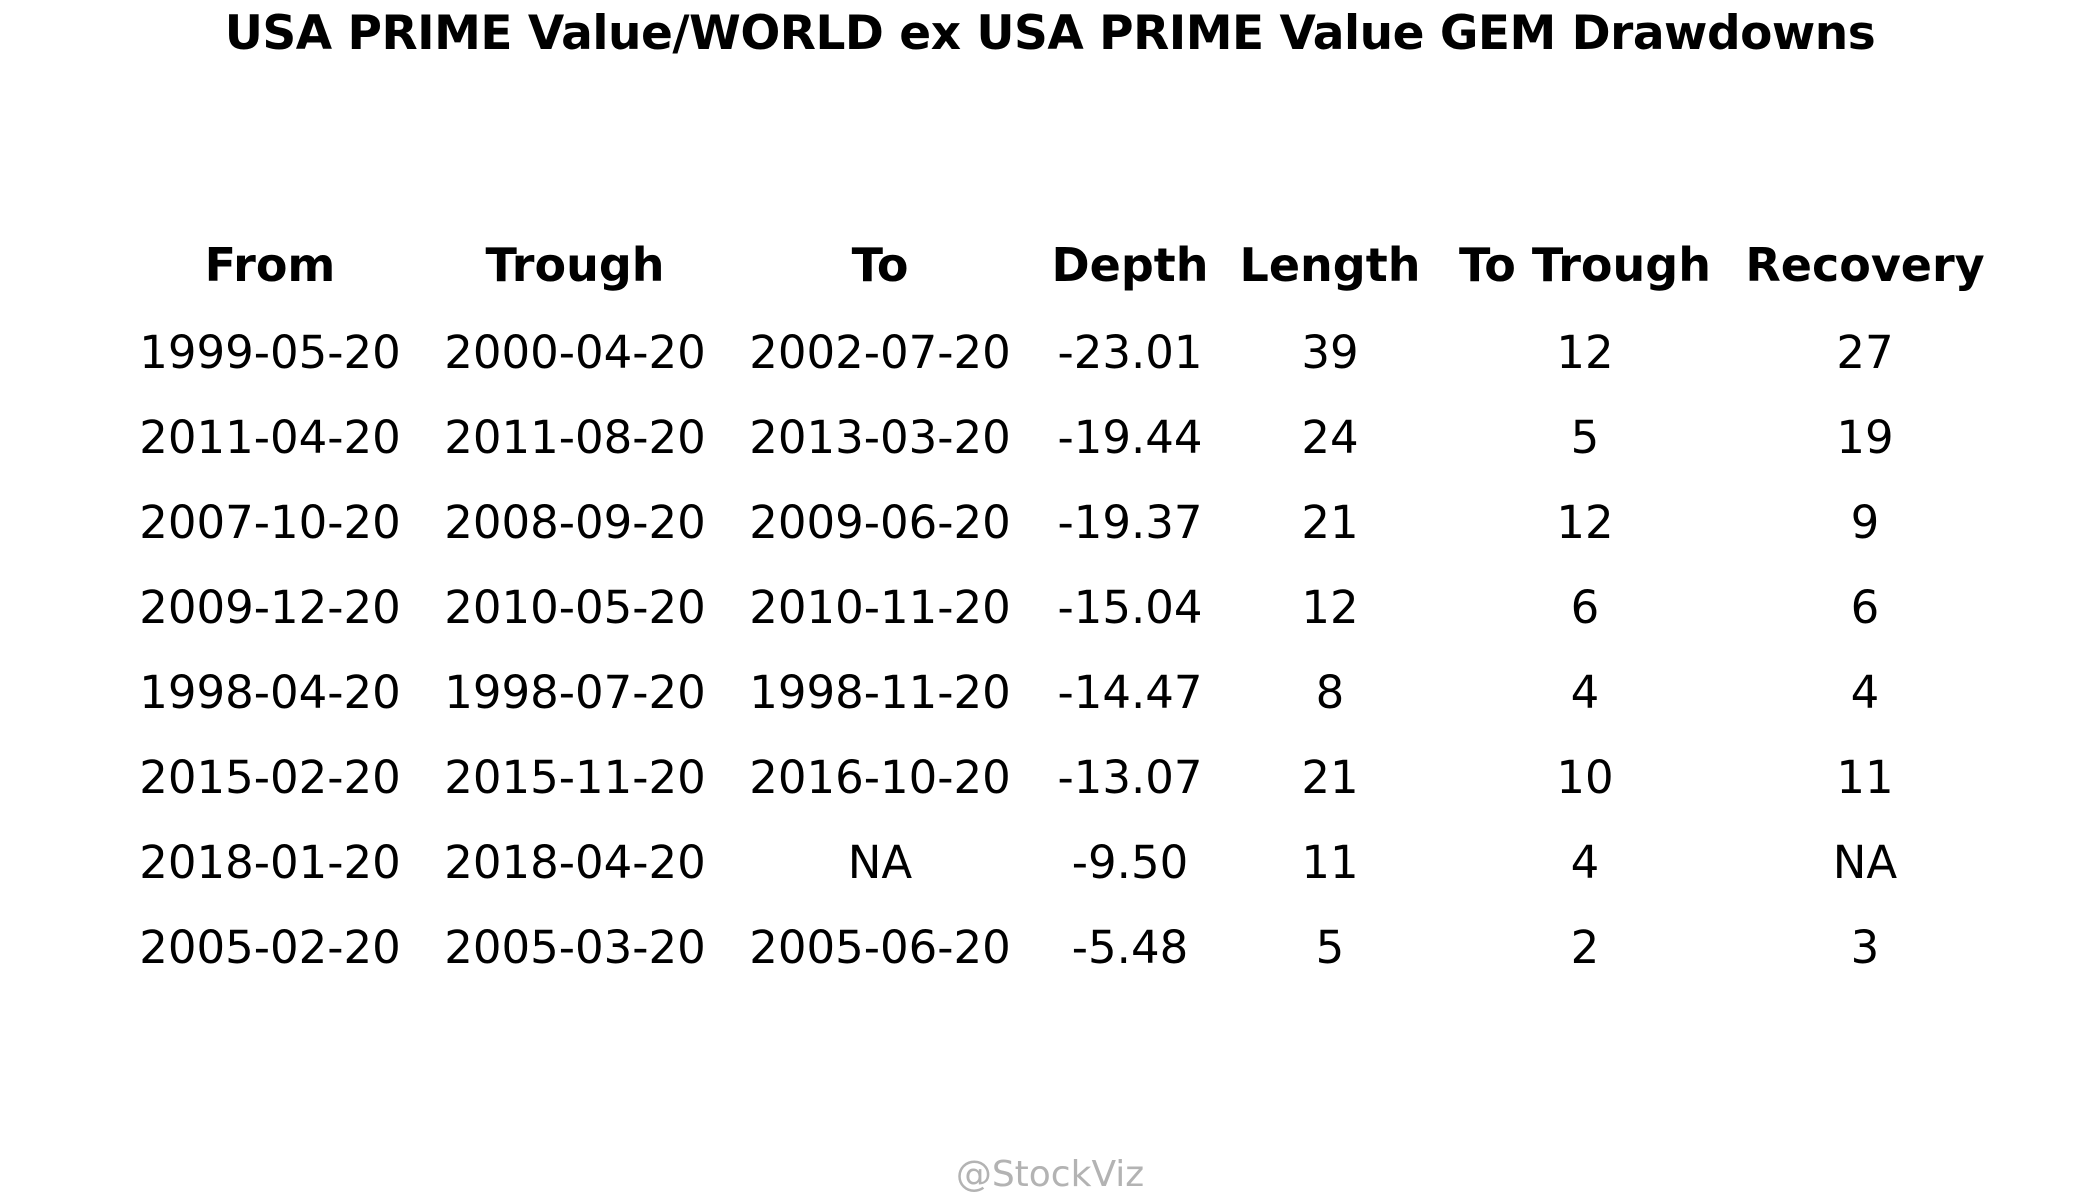 Image resolution: width=2100 pixels, height=1200 pixels. Describe the element at coordinates (1130, 777) in the screenshot. I see `table-cell-depth: -13.07` at that location.